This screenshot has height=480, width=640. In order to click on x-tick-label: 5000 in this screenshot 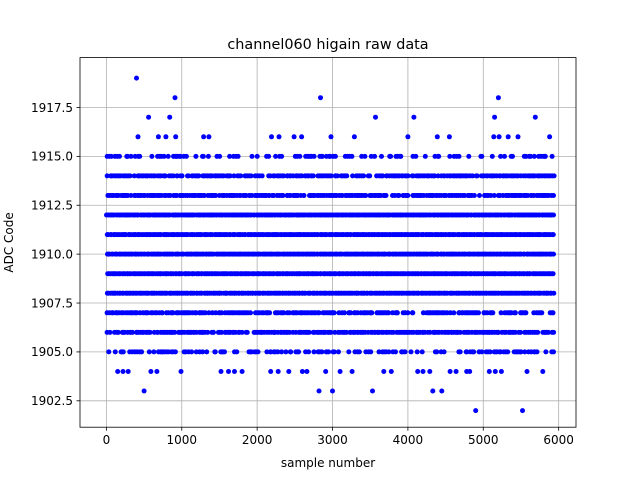, I will do `click(483, 440)`.